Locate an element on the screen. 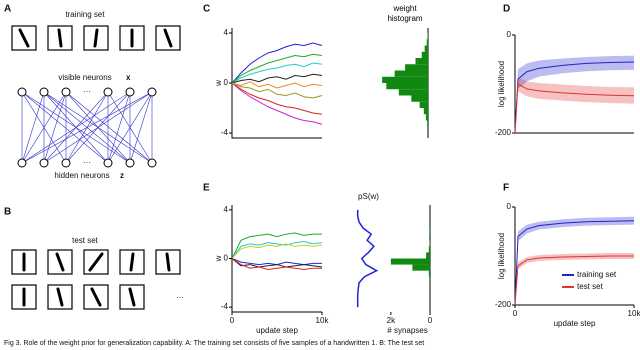  panel-label: B is located at coordinates (7, 212).